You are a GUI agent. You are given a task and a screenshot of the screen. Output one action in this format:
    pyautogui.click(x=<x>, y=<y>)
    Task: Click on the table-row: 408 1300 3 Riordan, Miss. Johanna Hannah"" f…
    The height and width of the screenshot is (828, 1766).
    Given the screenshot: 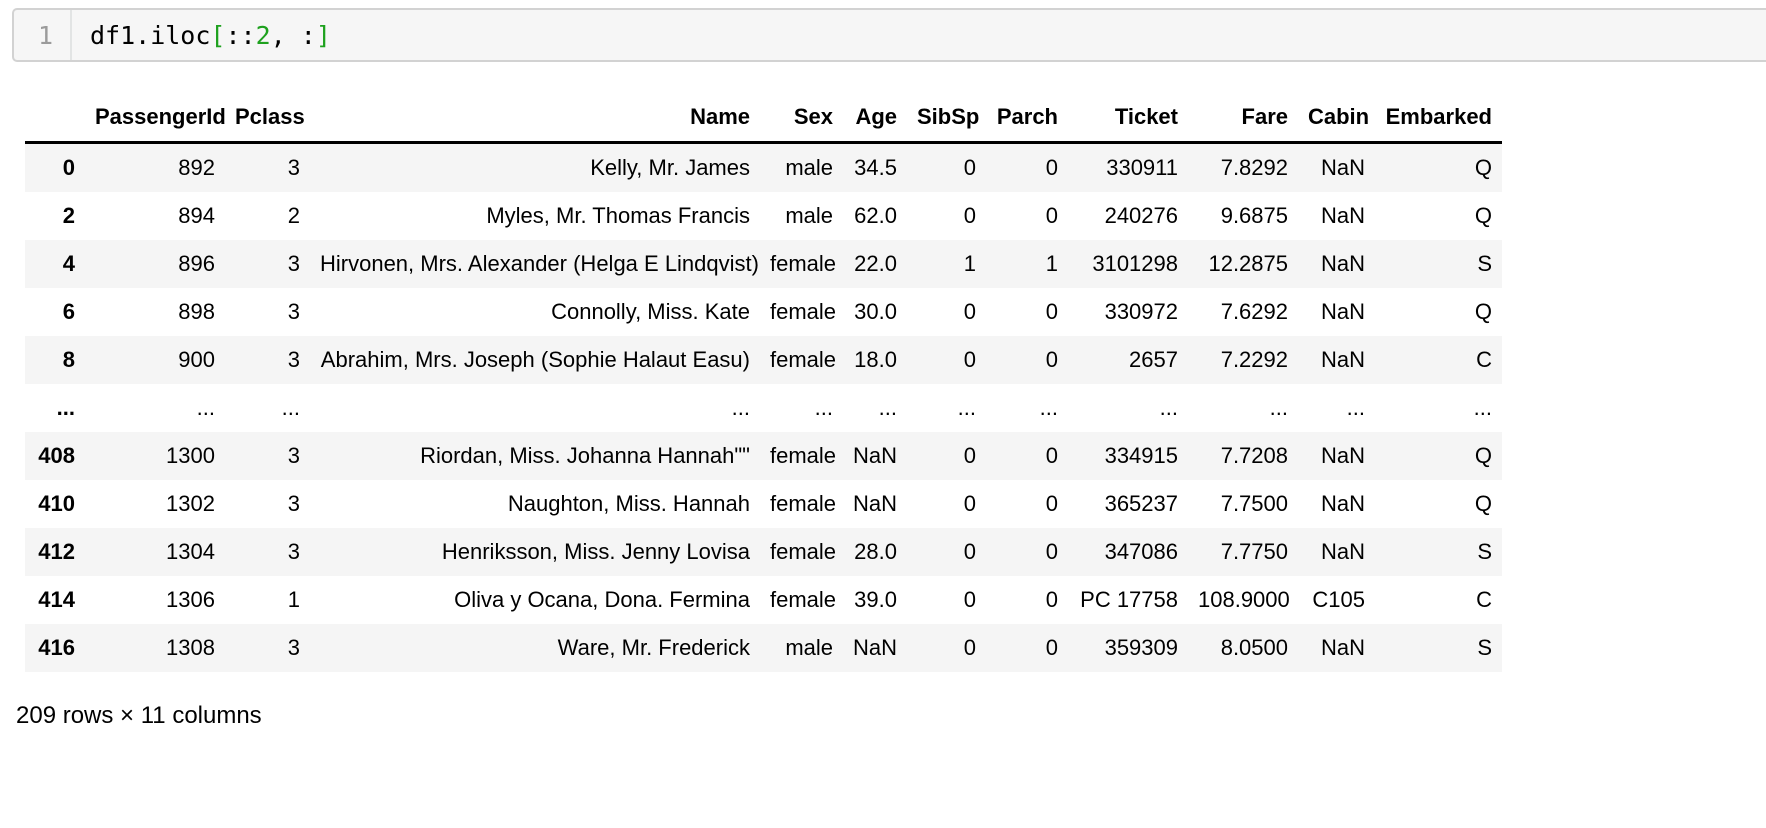 What is the action you would take?
    pyautogui.click(x=763, y=456)
    